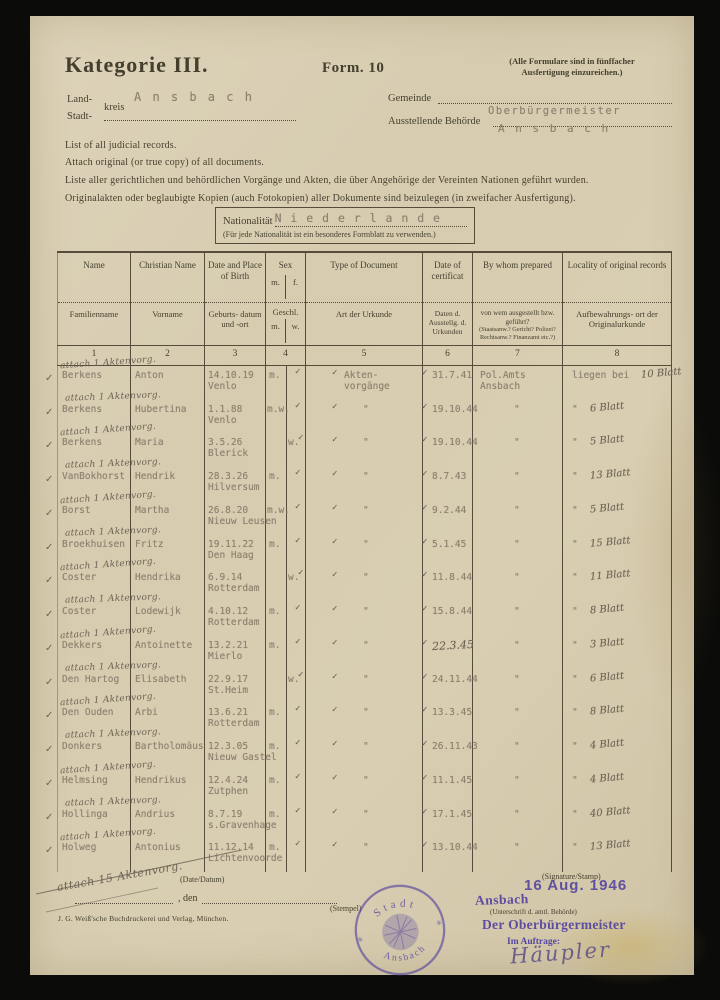 Image resolution: width=720 pixels, height=1000 pixels. What do you see at coordinates (617, 551) in the screenshot?
I see `locality-cell: " 15 Blatt` at bounding box center [617, 551].